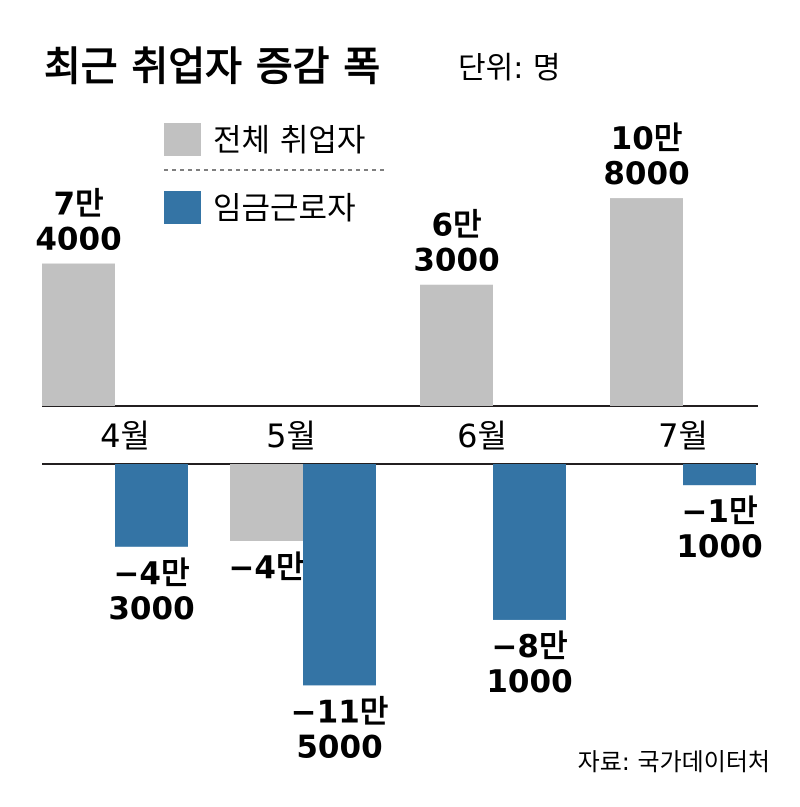 This screenshot has width=800, height=807. I want to click on bar-total-jun, so click(456, 345).